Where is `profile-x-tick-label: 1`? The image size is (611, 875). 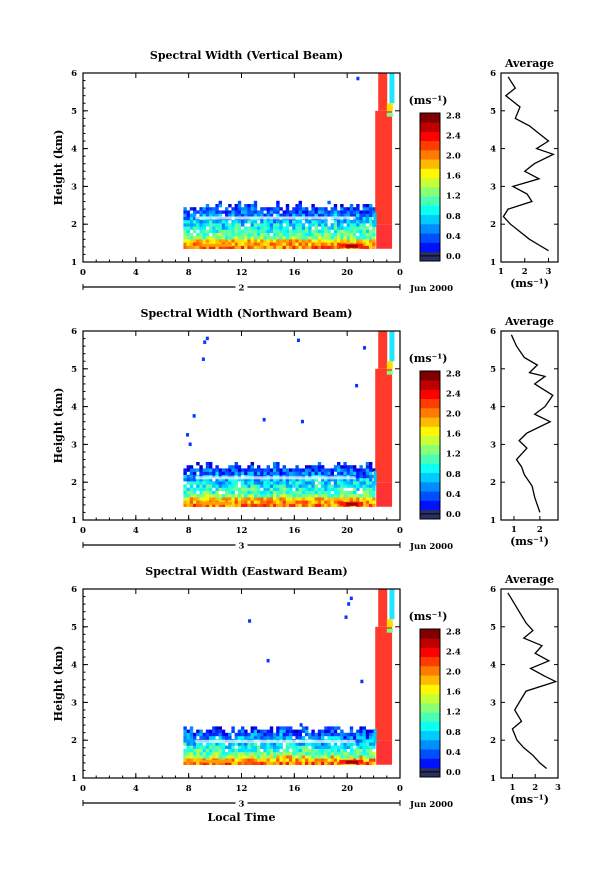 profile-x-tick-label: 1 is located at coordinates (514, 530).